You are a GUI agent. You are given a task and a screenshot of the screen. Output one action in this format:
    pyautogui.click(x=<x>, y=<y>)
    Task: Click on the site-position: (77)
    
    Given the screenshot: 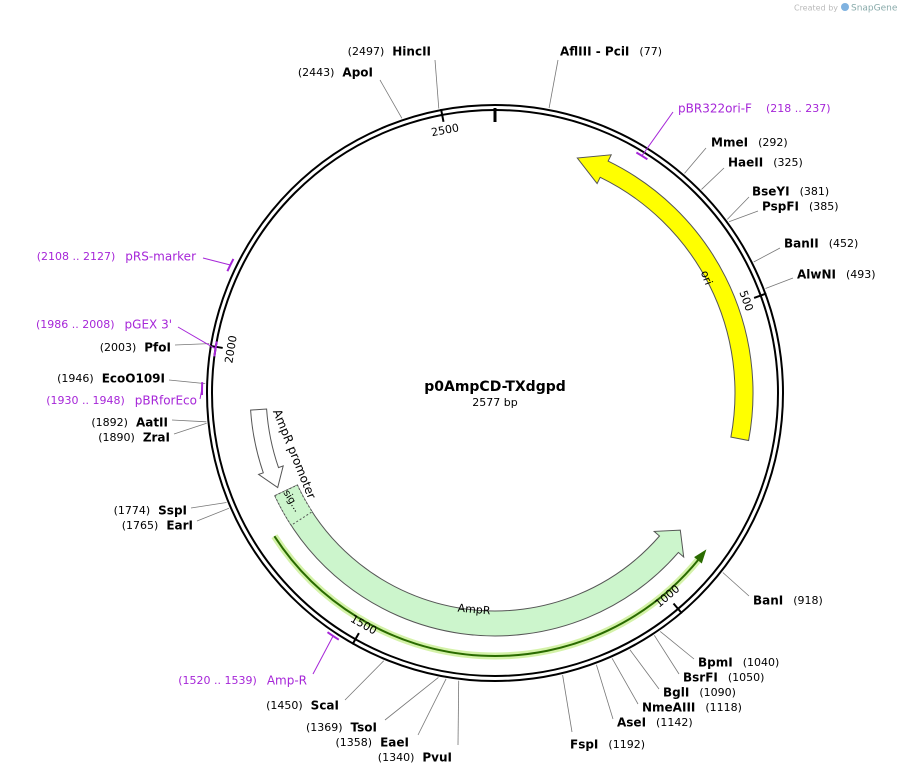 What is the action you would take?
    pyautogui.click(x=650, y=51)
    